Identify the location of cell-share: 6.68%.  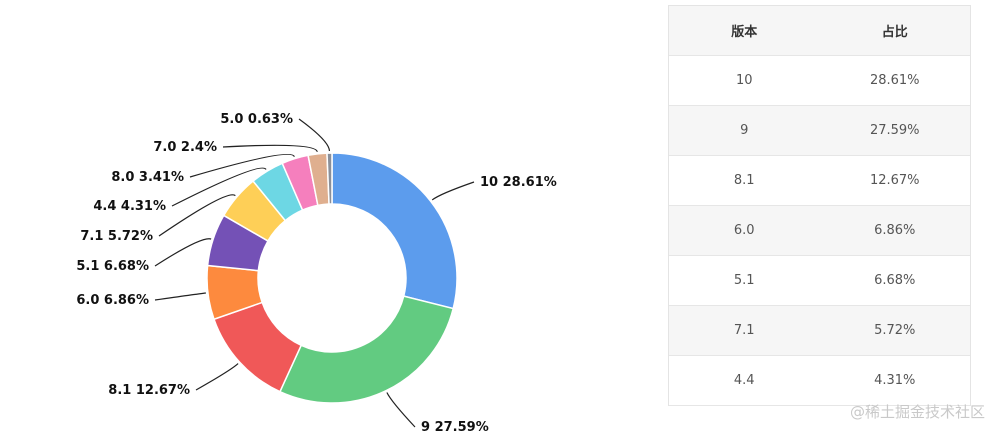
(895, 280).